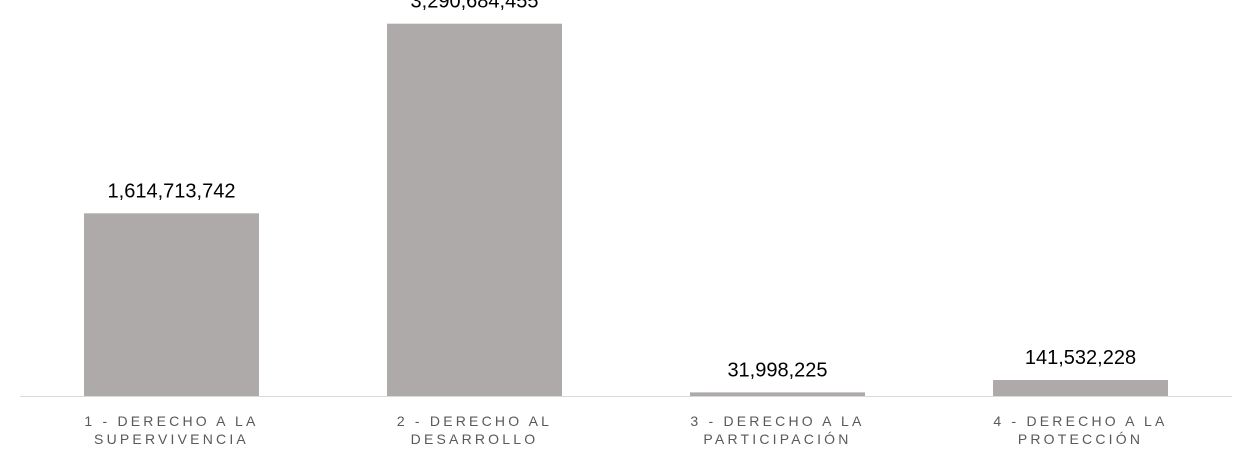 This screenshot has height=451, width=1245. I want to click on category-label-1-line-2: SUPERVIVENCIA, so click(171, 439).